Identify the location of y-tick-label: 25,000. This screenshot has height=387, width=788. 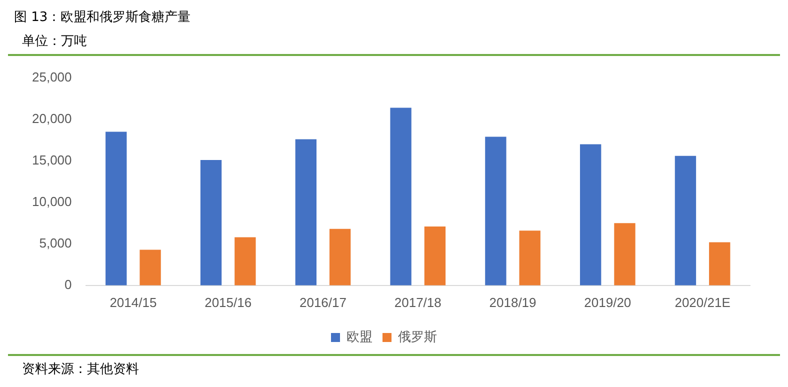
(52, 76).